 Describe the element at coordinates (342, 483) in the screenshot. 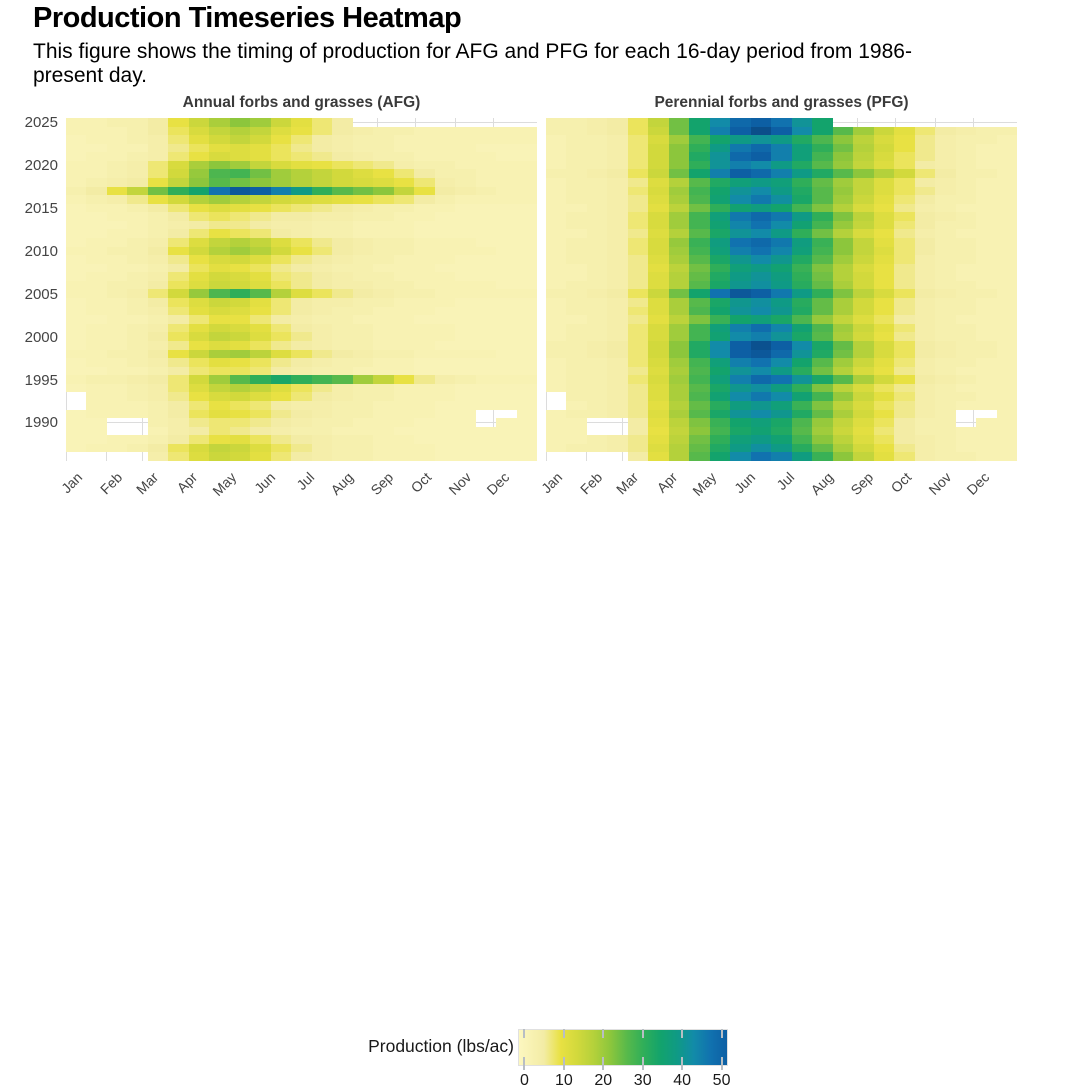

I see `month-tick-label: Aug` at that location.